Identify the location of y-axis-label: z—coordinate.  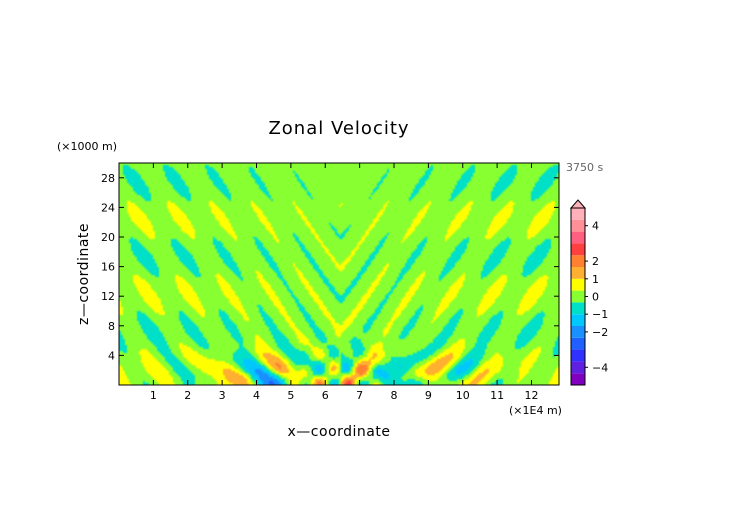
(84, 274).